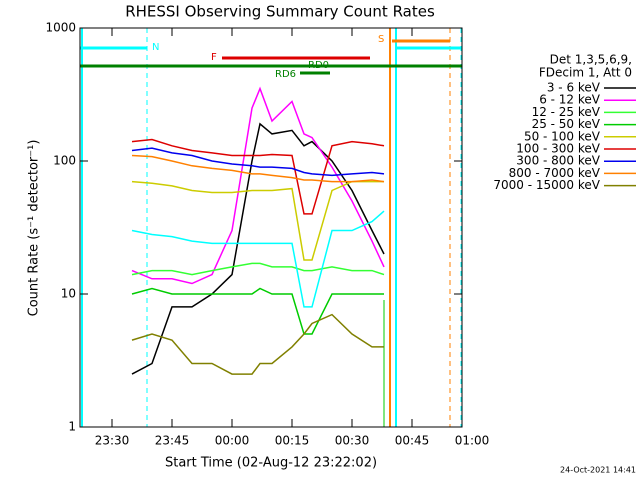  Describe the element at coordinates (112, 441) in the screenshot. I see `x-tick-label: 23:30` at that location.